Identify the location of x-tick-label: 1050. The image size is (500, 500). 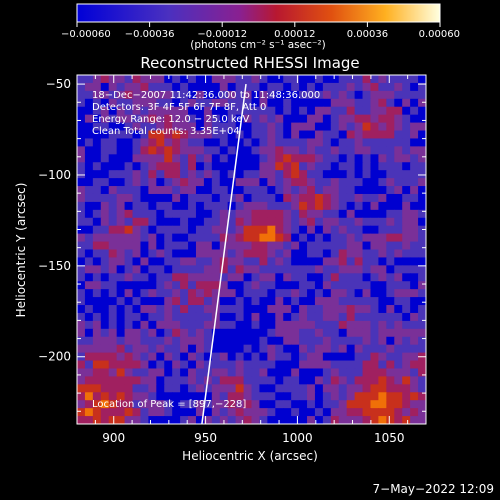
(389, 438).